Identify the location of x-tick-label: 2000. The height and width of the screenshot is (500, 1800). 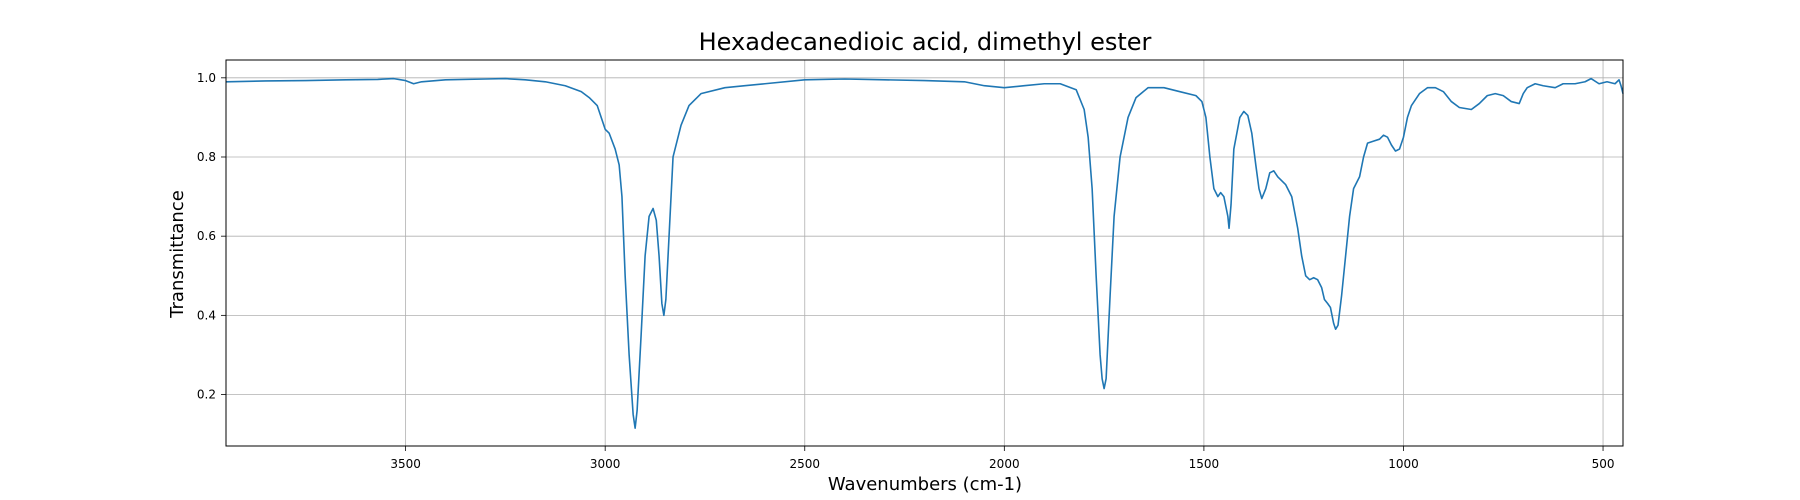
(1004, 464).